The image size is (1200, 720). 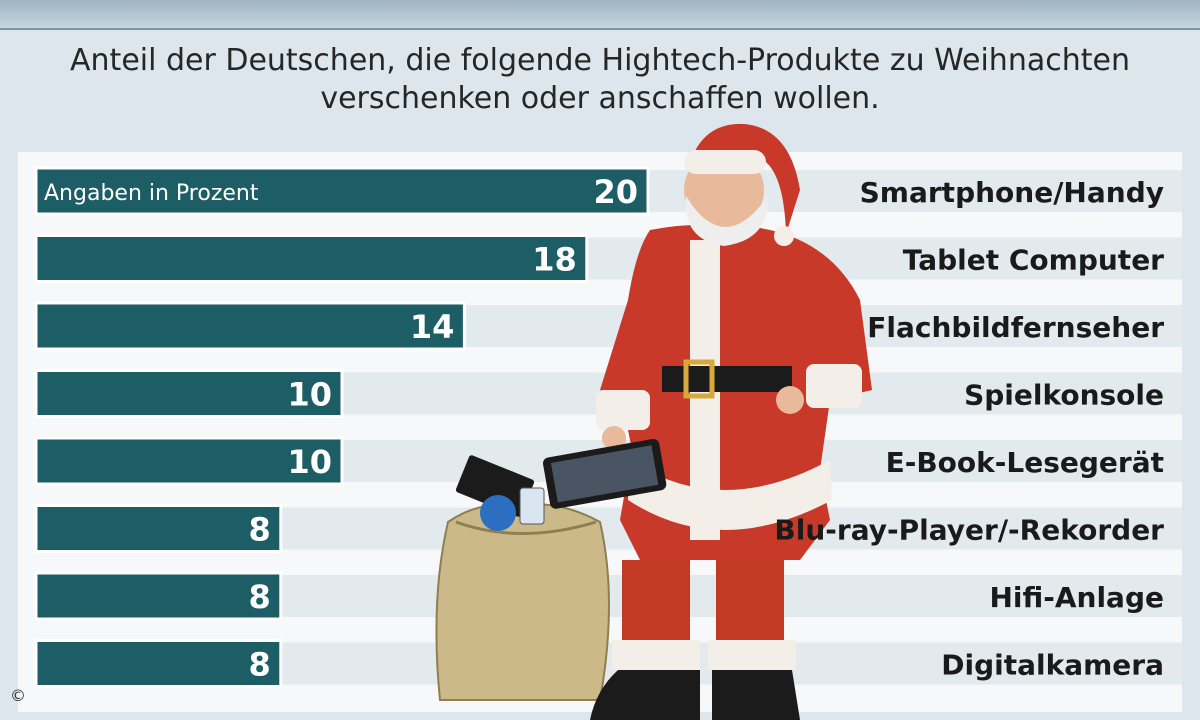 I want to click on santa-cuff-arm-right, so click(x=834, y=386).